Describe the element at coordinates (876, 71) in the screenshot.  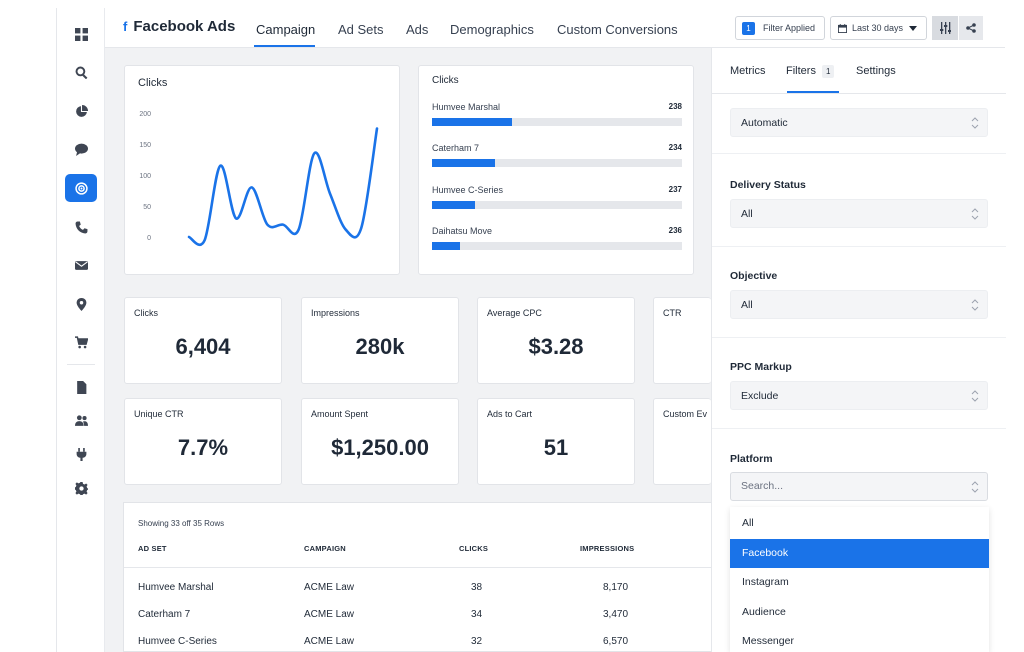
I see `panel-tab-settings: Settings` at that location.